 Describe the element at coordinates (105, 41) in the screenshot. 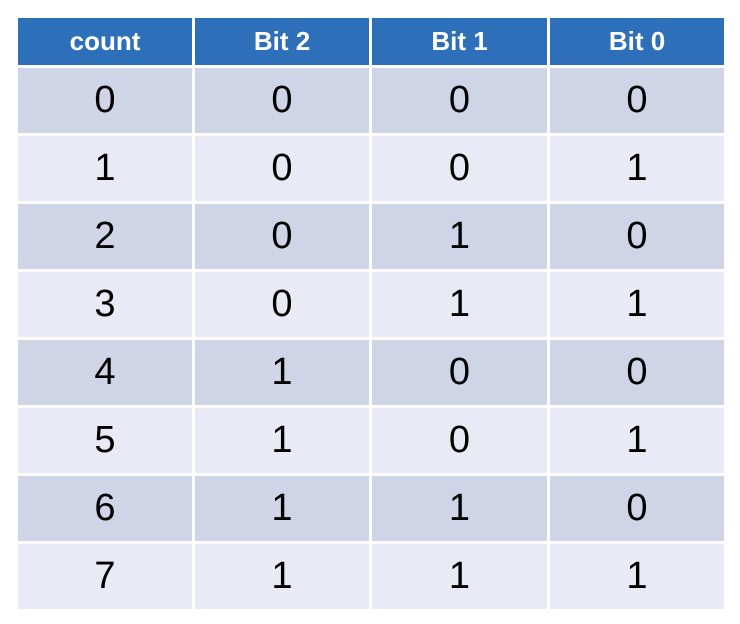

I see `header-count: count` at that location.